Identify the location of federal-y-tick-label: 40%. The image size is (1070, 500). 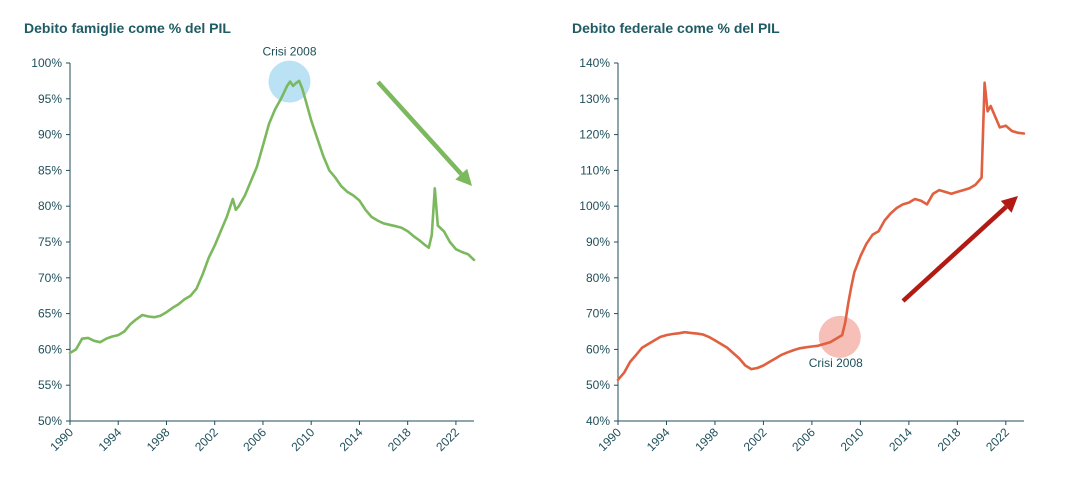
(598, 421).